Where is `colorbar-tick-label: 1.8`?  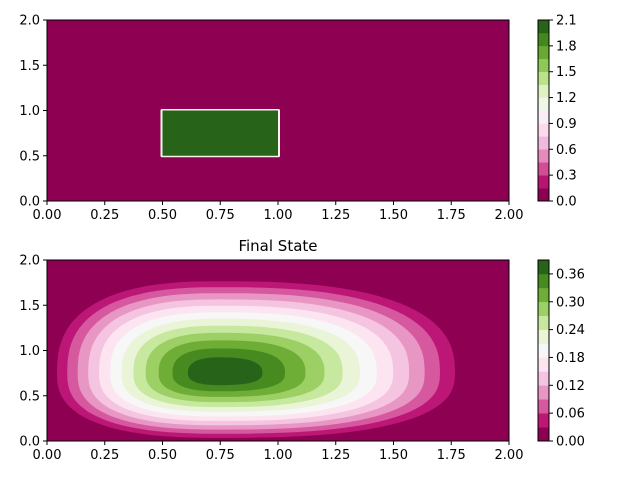
colorbar-tick-label: 1.8 is located at coordinates (566, 46).